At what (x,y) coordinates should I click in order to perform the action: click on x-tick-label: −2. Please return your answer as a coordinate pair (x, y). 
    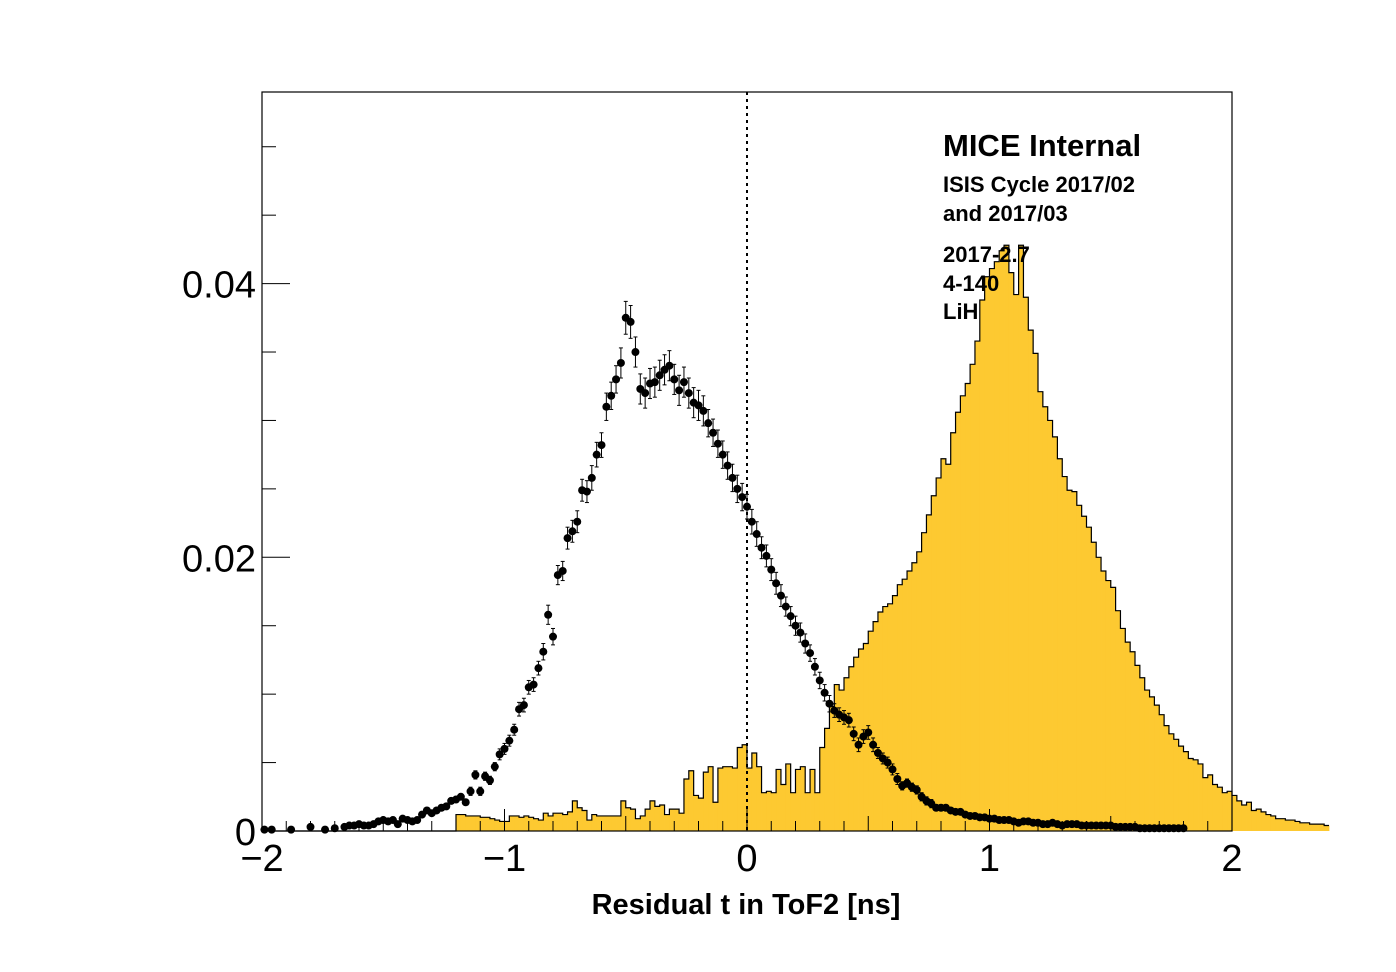
    Looking at the image, I should click on (261, 859).